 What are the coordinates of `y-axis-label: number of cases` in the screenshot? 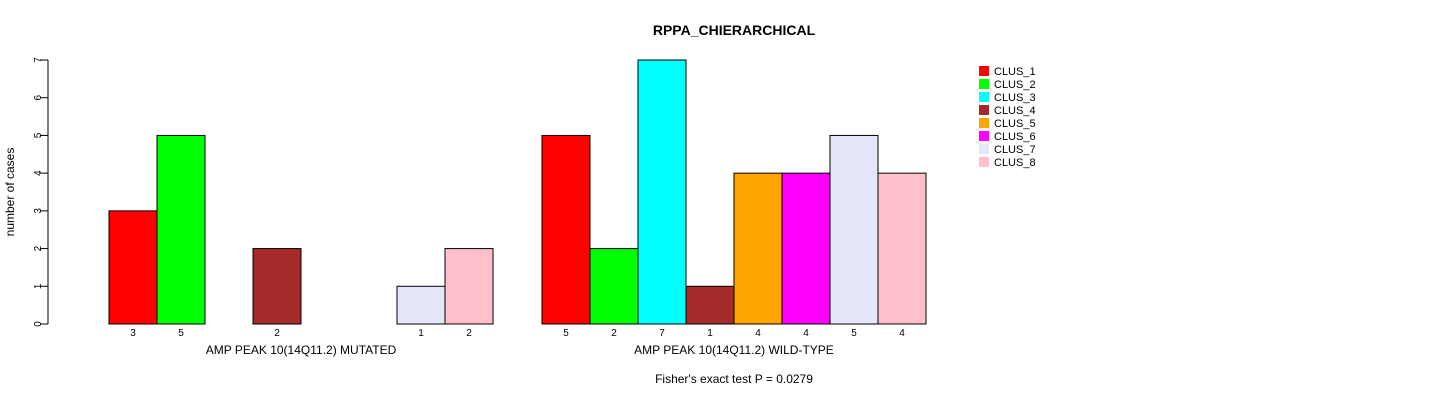 It's located at (10, 192).